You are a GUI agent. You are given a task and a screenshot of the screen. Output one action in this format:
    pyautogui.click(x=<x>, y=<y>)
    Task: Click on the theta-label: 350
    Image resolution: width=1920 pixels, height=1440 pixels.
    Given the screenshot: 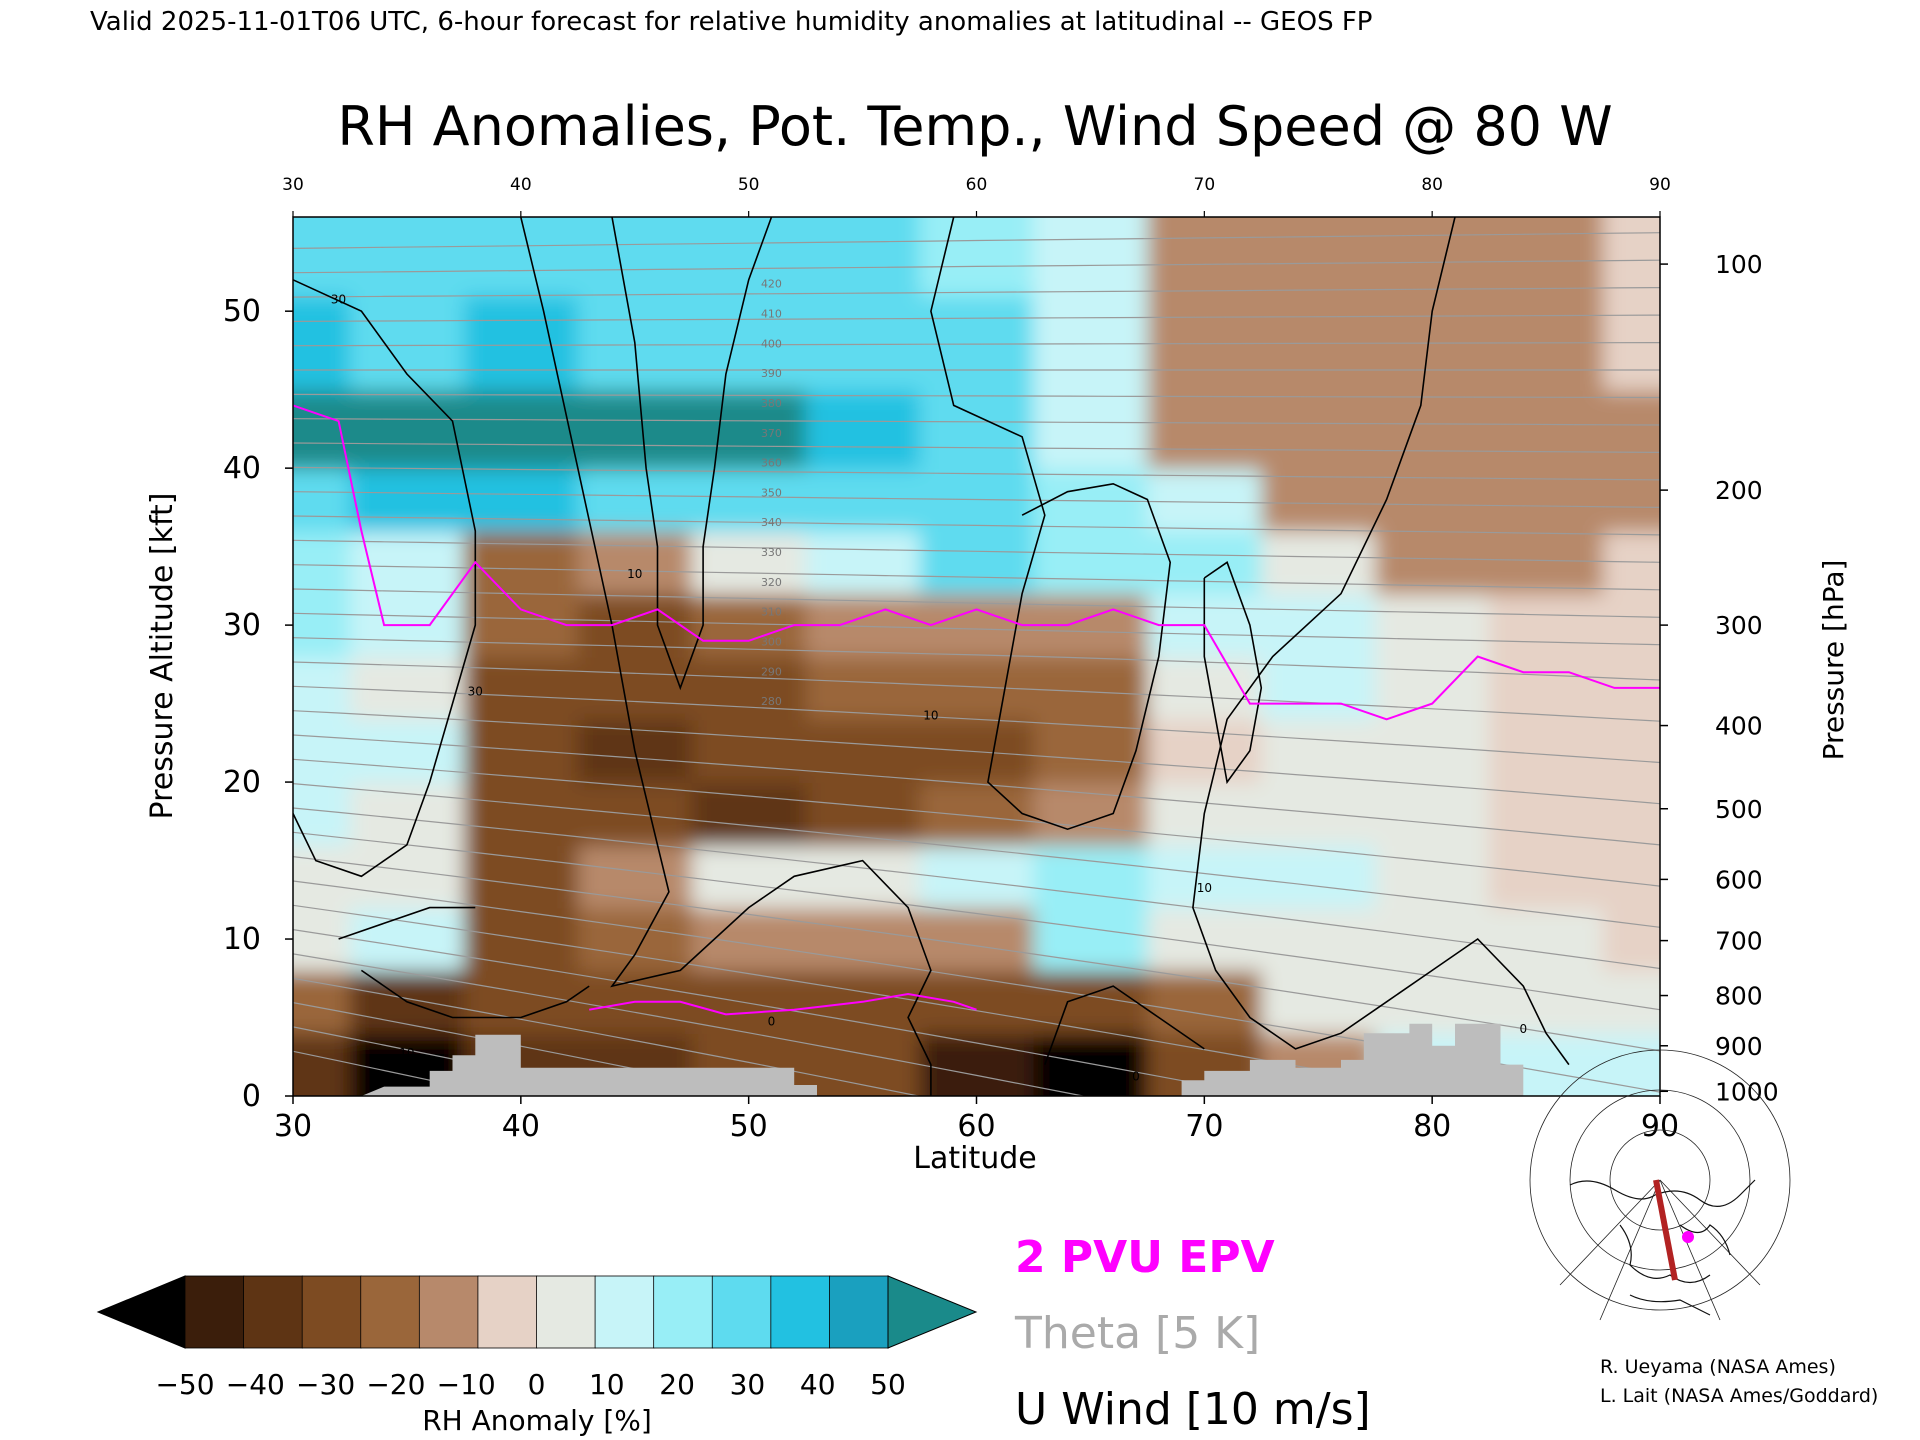 What is the action you would take?
    pyautogui.click(x=771, y=492)
    